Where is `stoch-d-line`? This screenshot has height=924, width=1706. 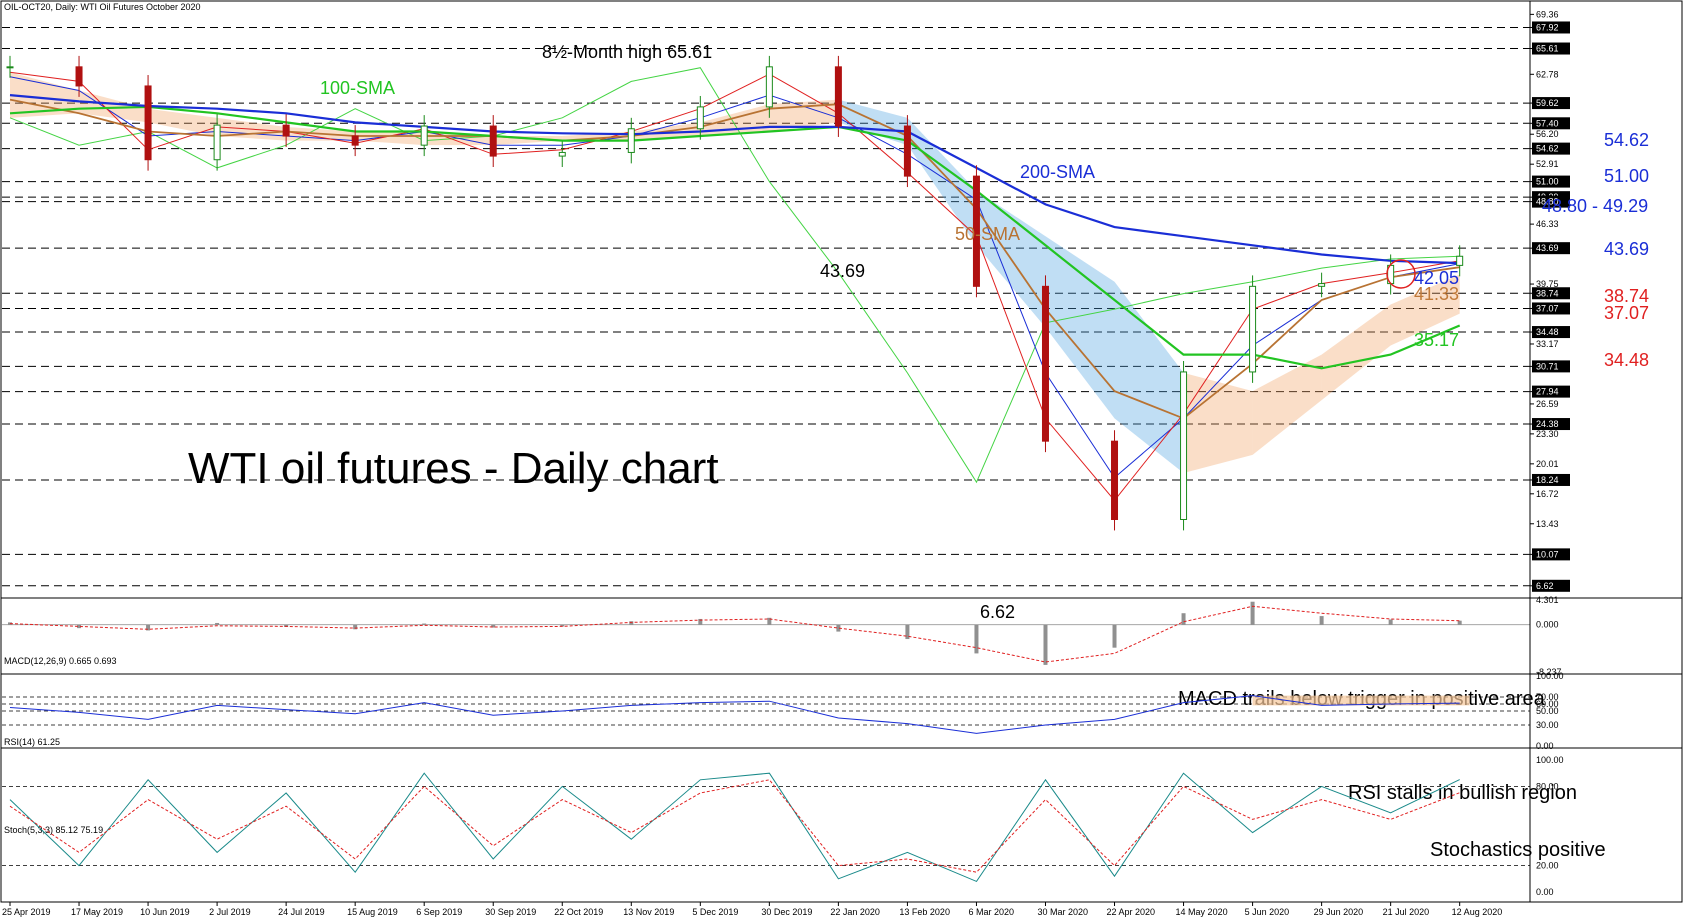
stoch-d-line is located at coordinates (734, 826).